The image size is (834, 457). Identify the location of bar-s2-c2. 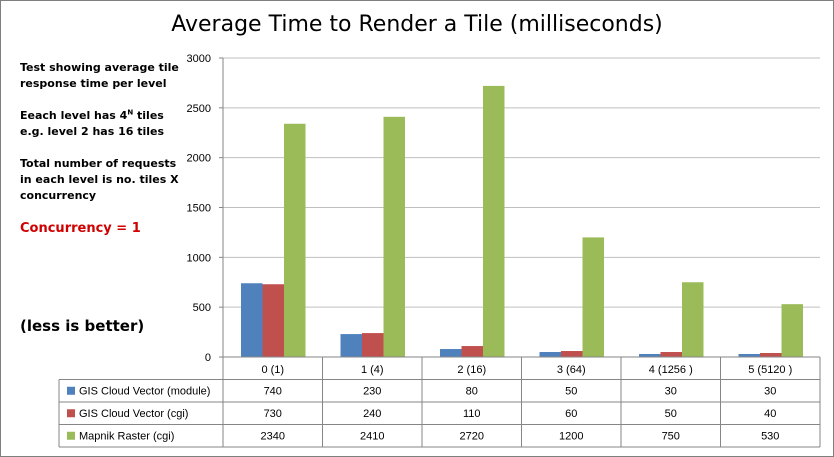
(494, 221).